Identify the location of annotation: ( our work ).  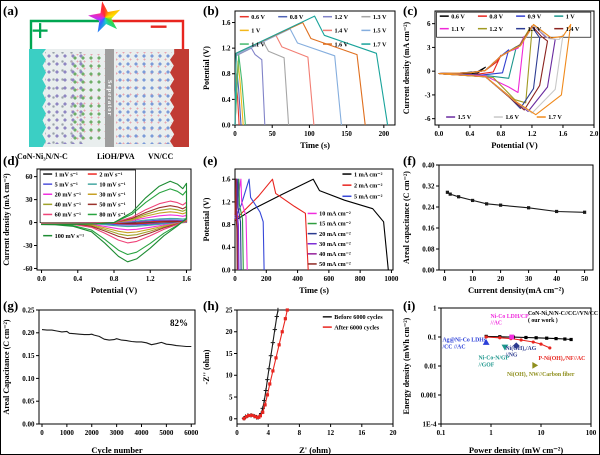
(543, 320).